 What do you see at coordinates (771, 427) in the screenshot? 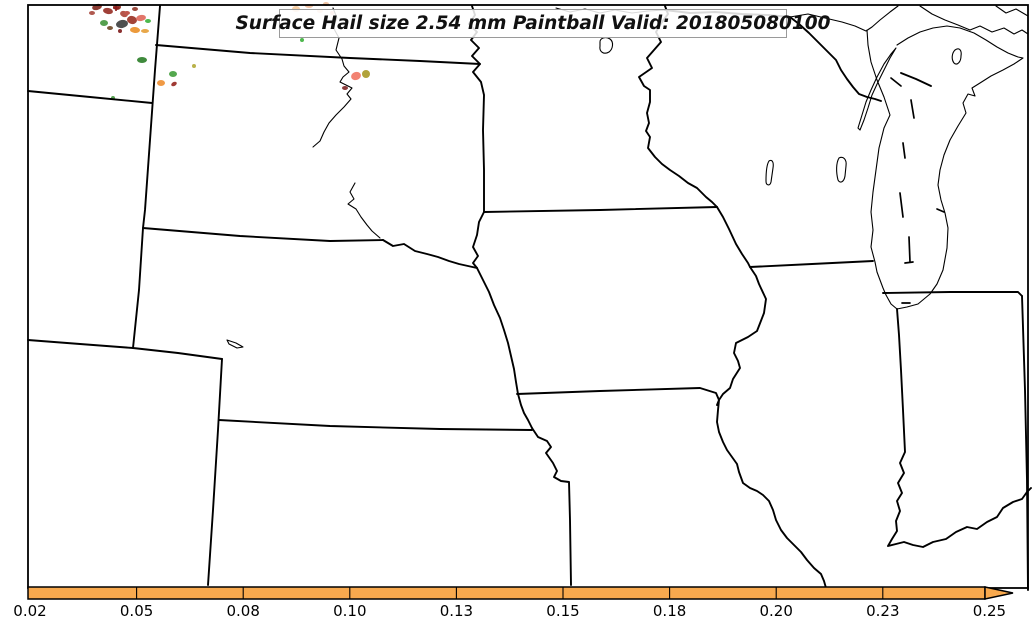
I see `border-mississippi-il` at bounding box center [771, 427].